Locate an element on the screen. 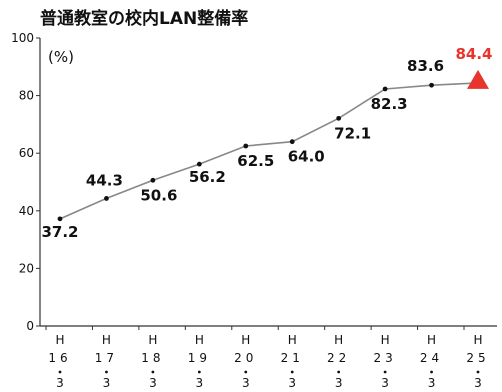  x-tick-year: 25 is located at coordinates (477, 358).